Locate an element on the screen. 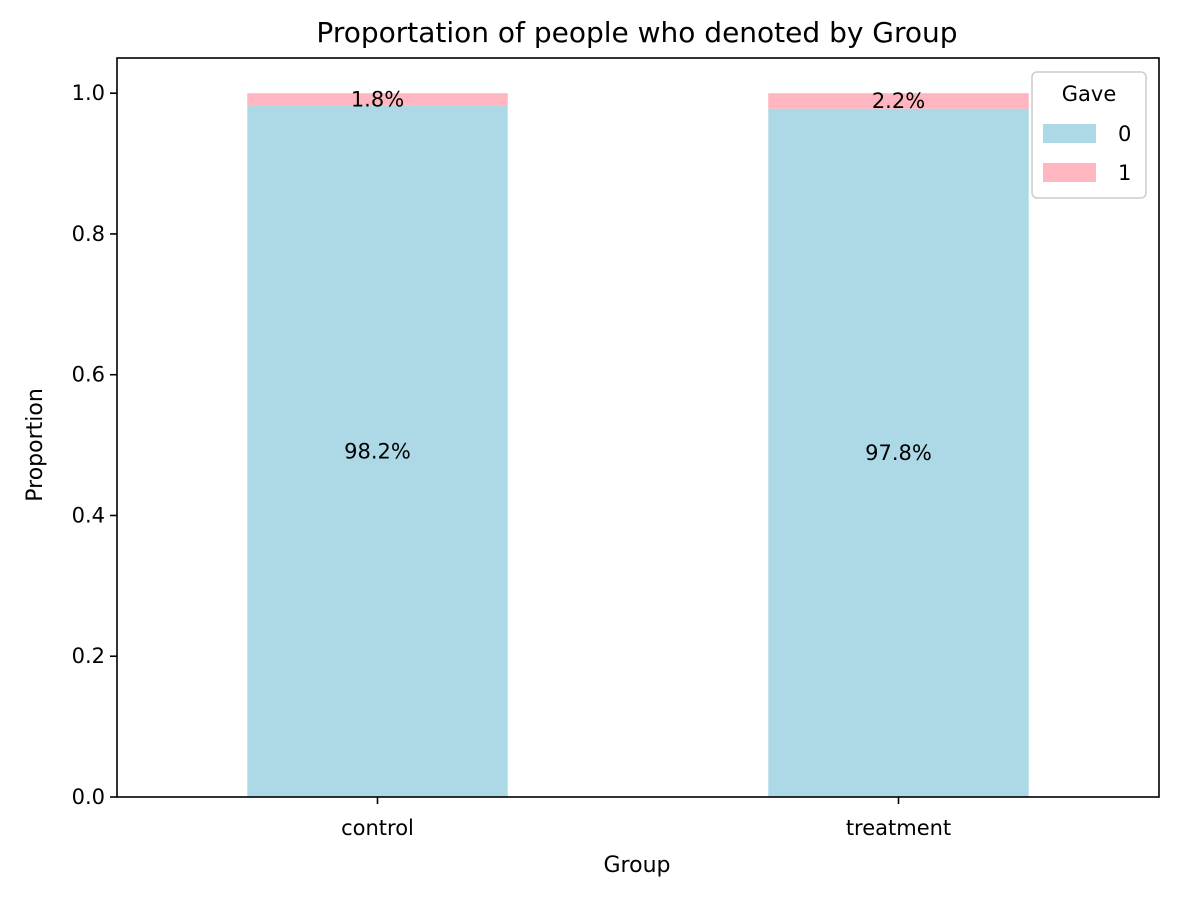  legend-title: Gave is located at coordinates (1089, 94).